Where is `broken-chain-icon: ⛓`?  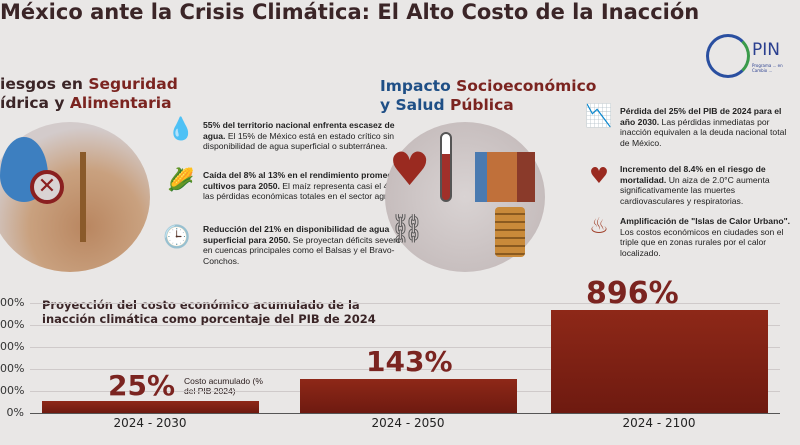
broken-chain-icon: ⛓ is located at coordinates (407, 228).